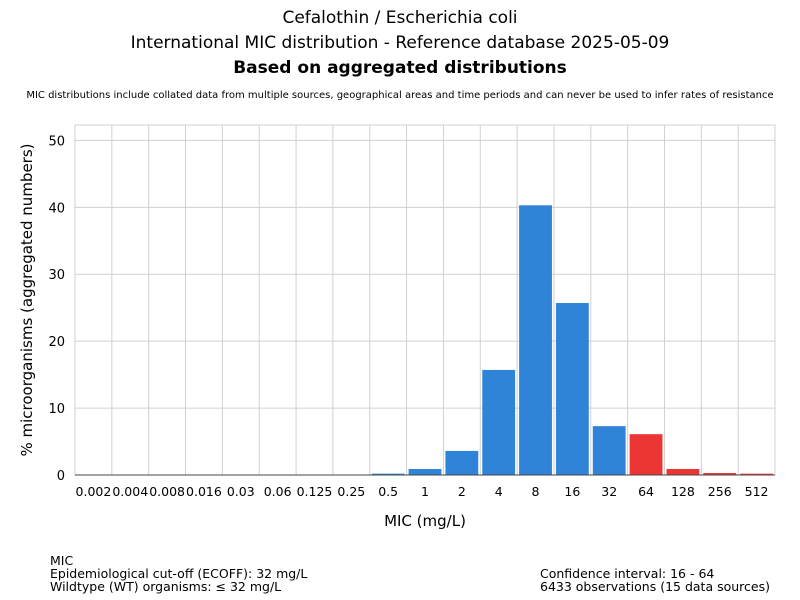 Image resolution: width=800 pixels, height=600 pixels. Describe the element at coordinates (425, 491) in the screenshot. I see `x-tick-label: 1` at that location.